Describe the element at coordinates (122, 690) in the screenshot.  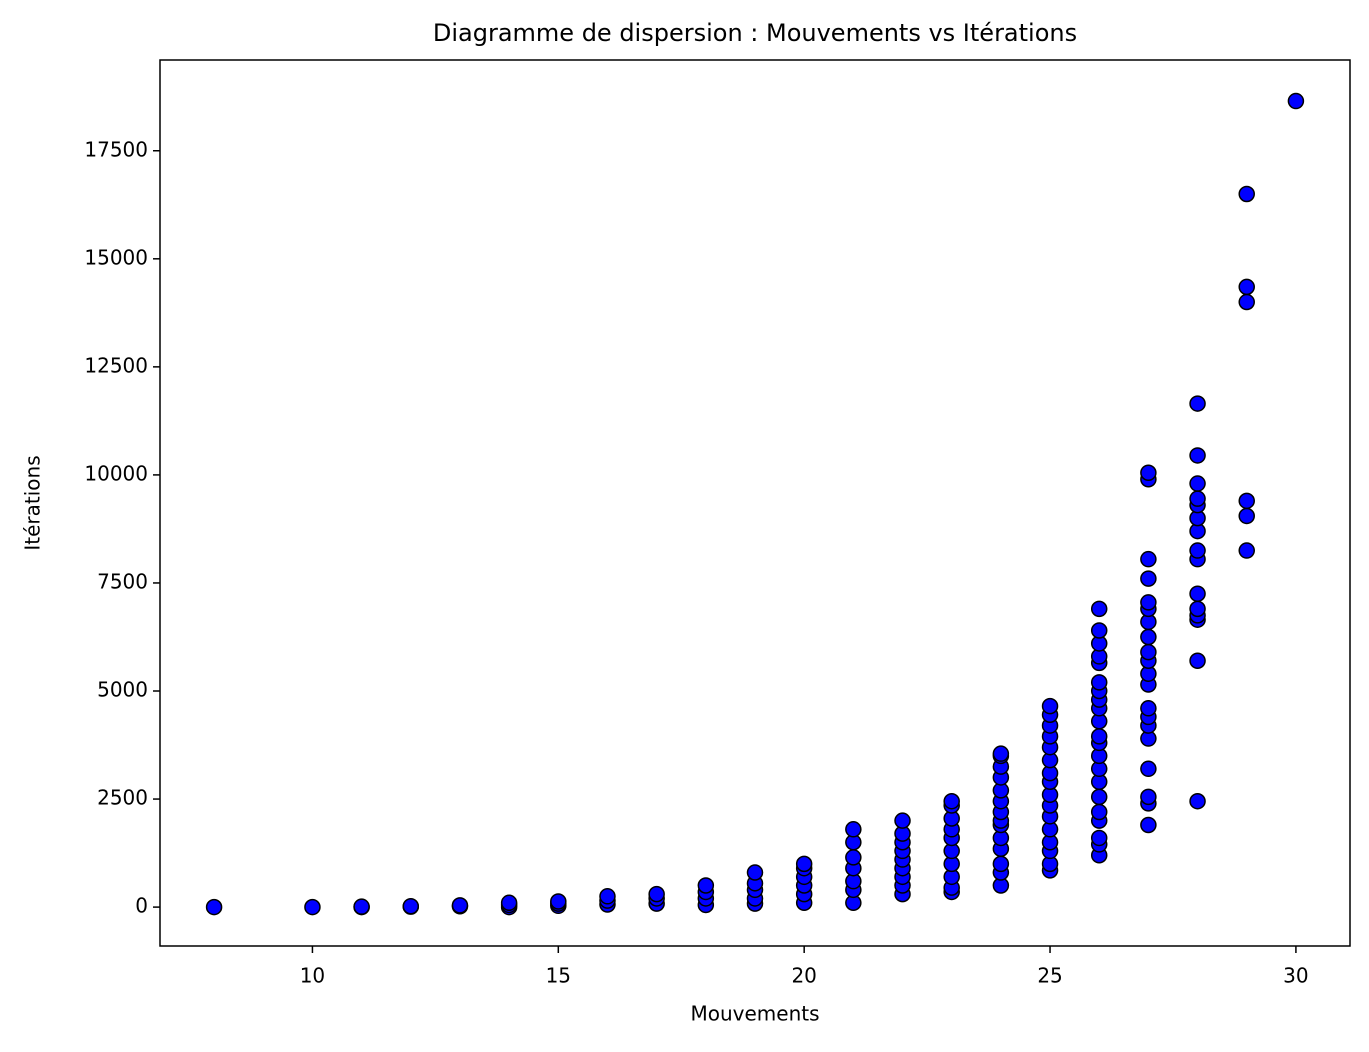
I see `y-tick-label: 5000` at that location.